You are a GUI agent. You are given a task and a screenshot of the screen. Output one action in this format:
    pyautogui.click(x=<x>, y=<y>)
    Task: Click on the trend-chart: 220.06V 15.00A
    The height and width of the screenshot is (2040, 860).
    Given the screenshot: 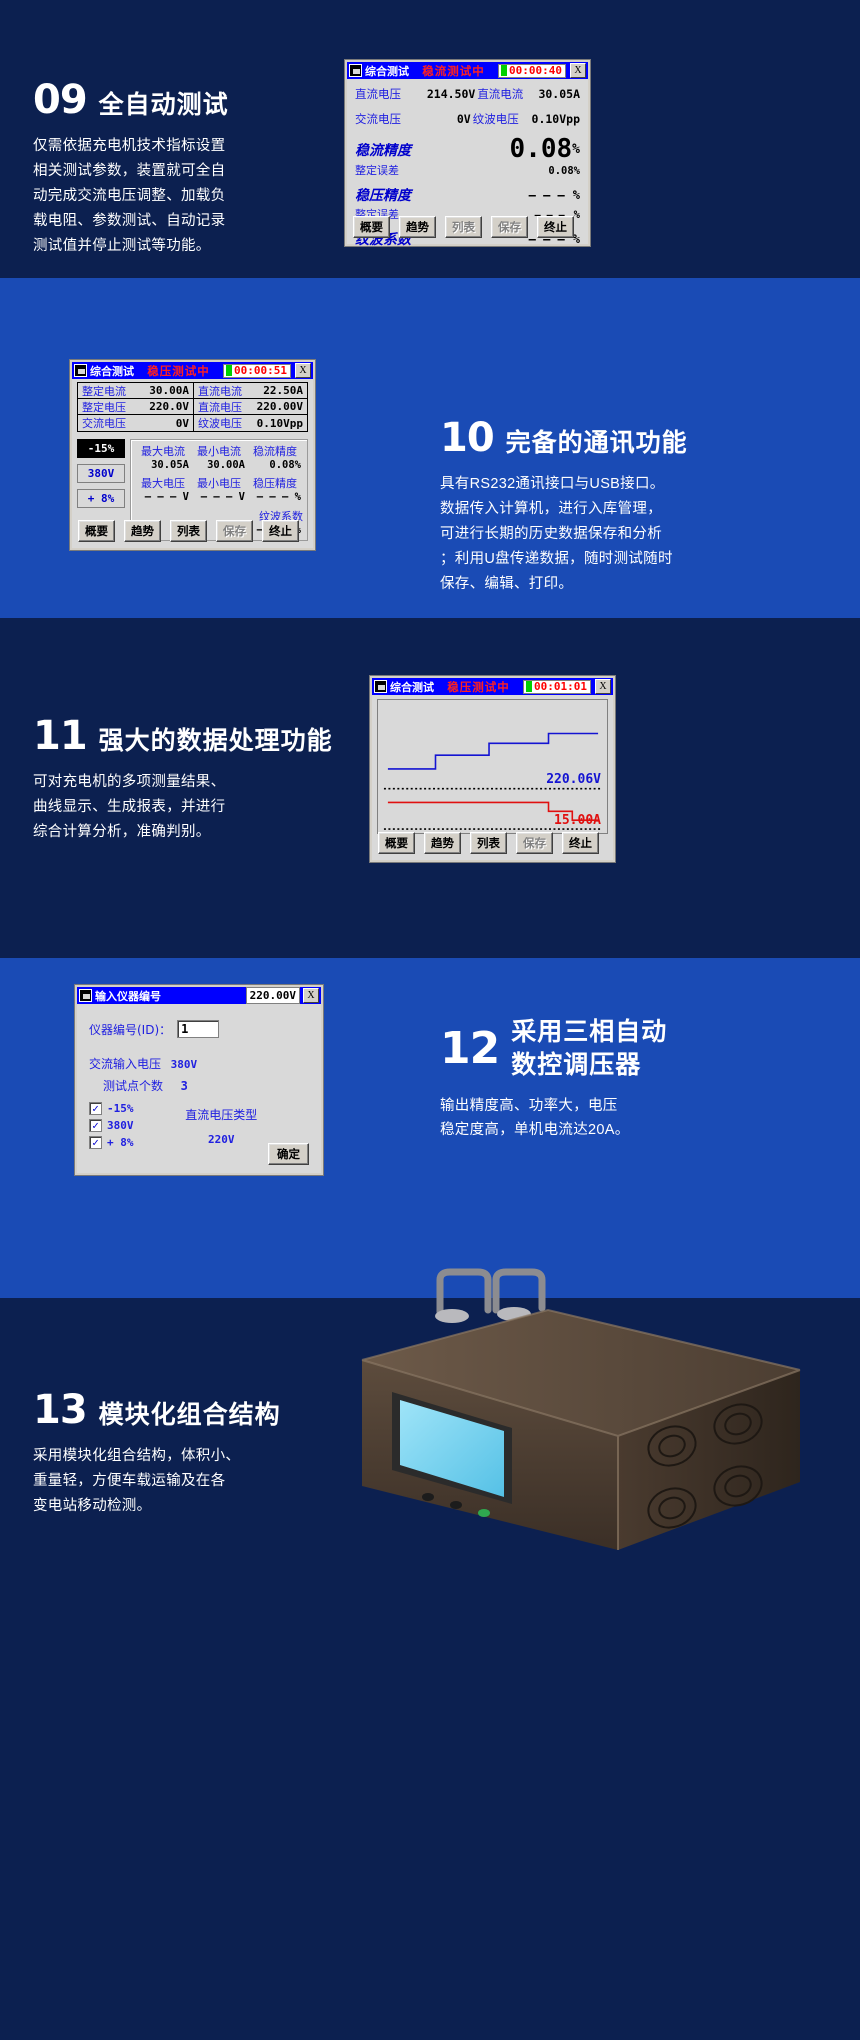 What is the action you would take?
    pyautogui.click(x=492, y=766)
    